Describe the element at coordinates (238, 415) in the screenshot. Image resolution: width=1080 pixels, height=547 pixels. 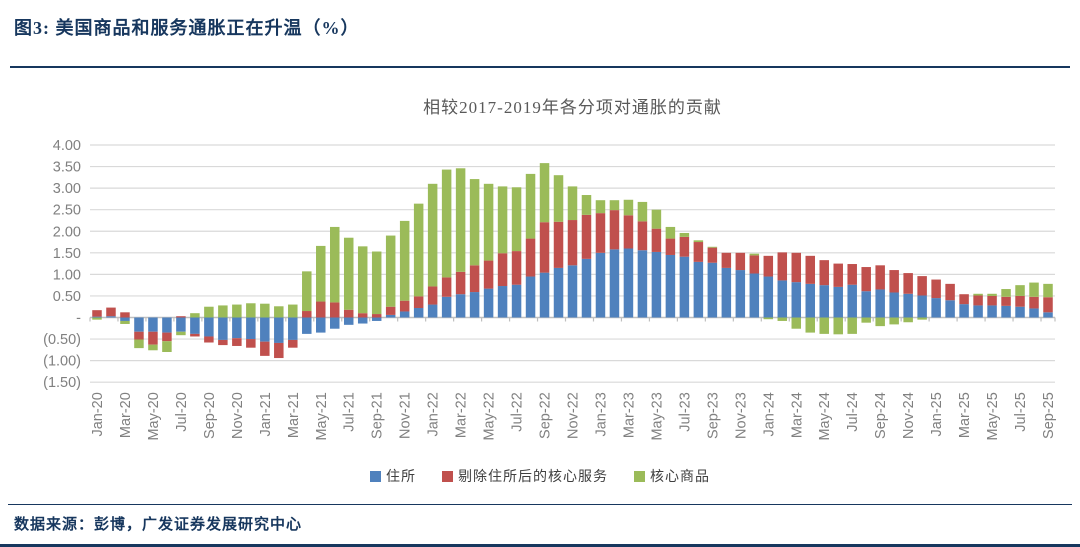
I see `x-axis-label: Nov-20` at that location.